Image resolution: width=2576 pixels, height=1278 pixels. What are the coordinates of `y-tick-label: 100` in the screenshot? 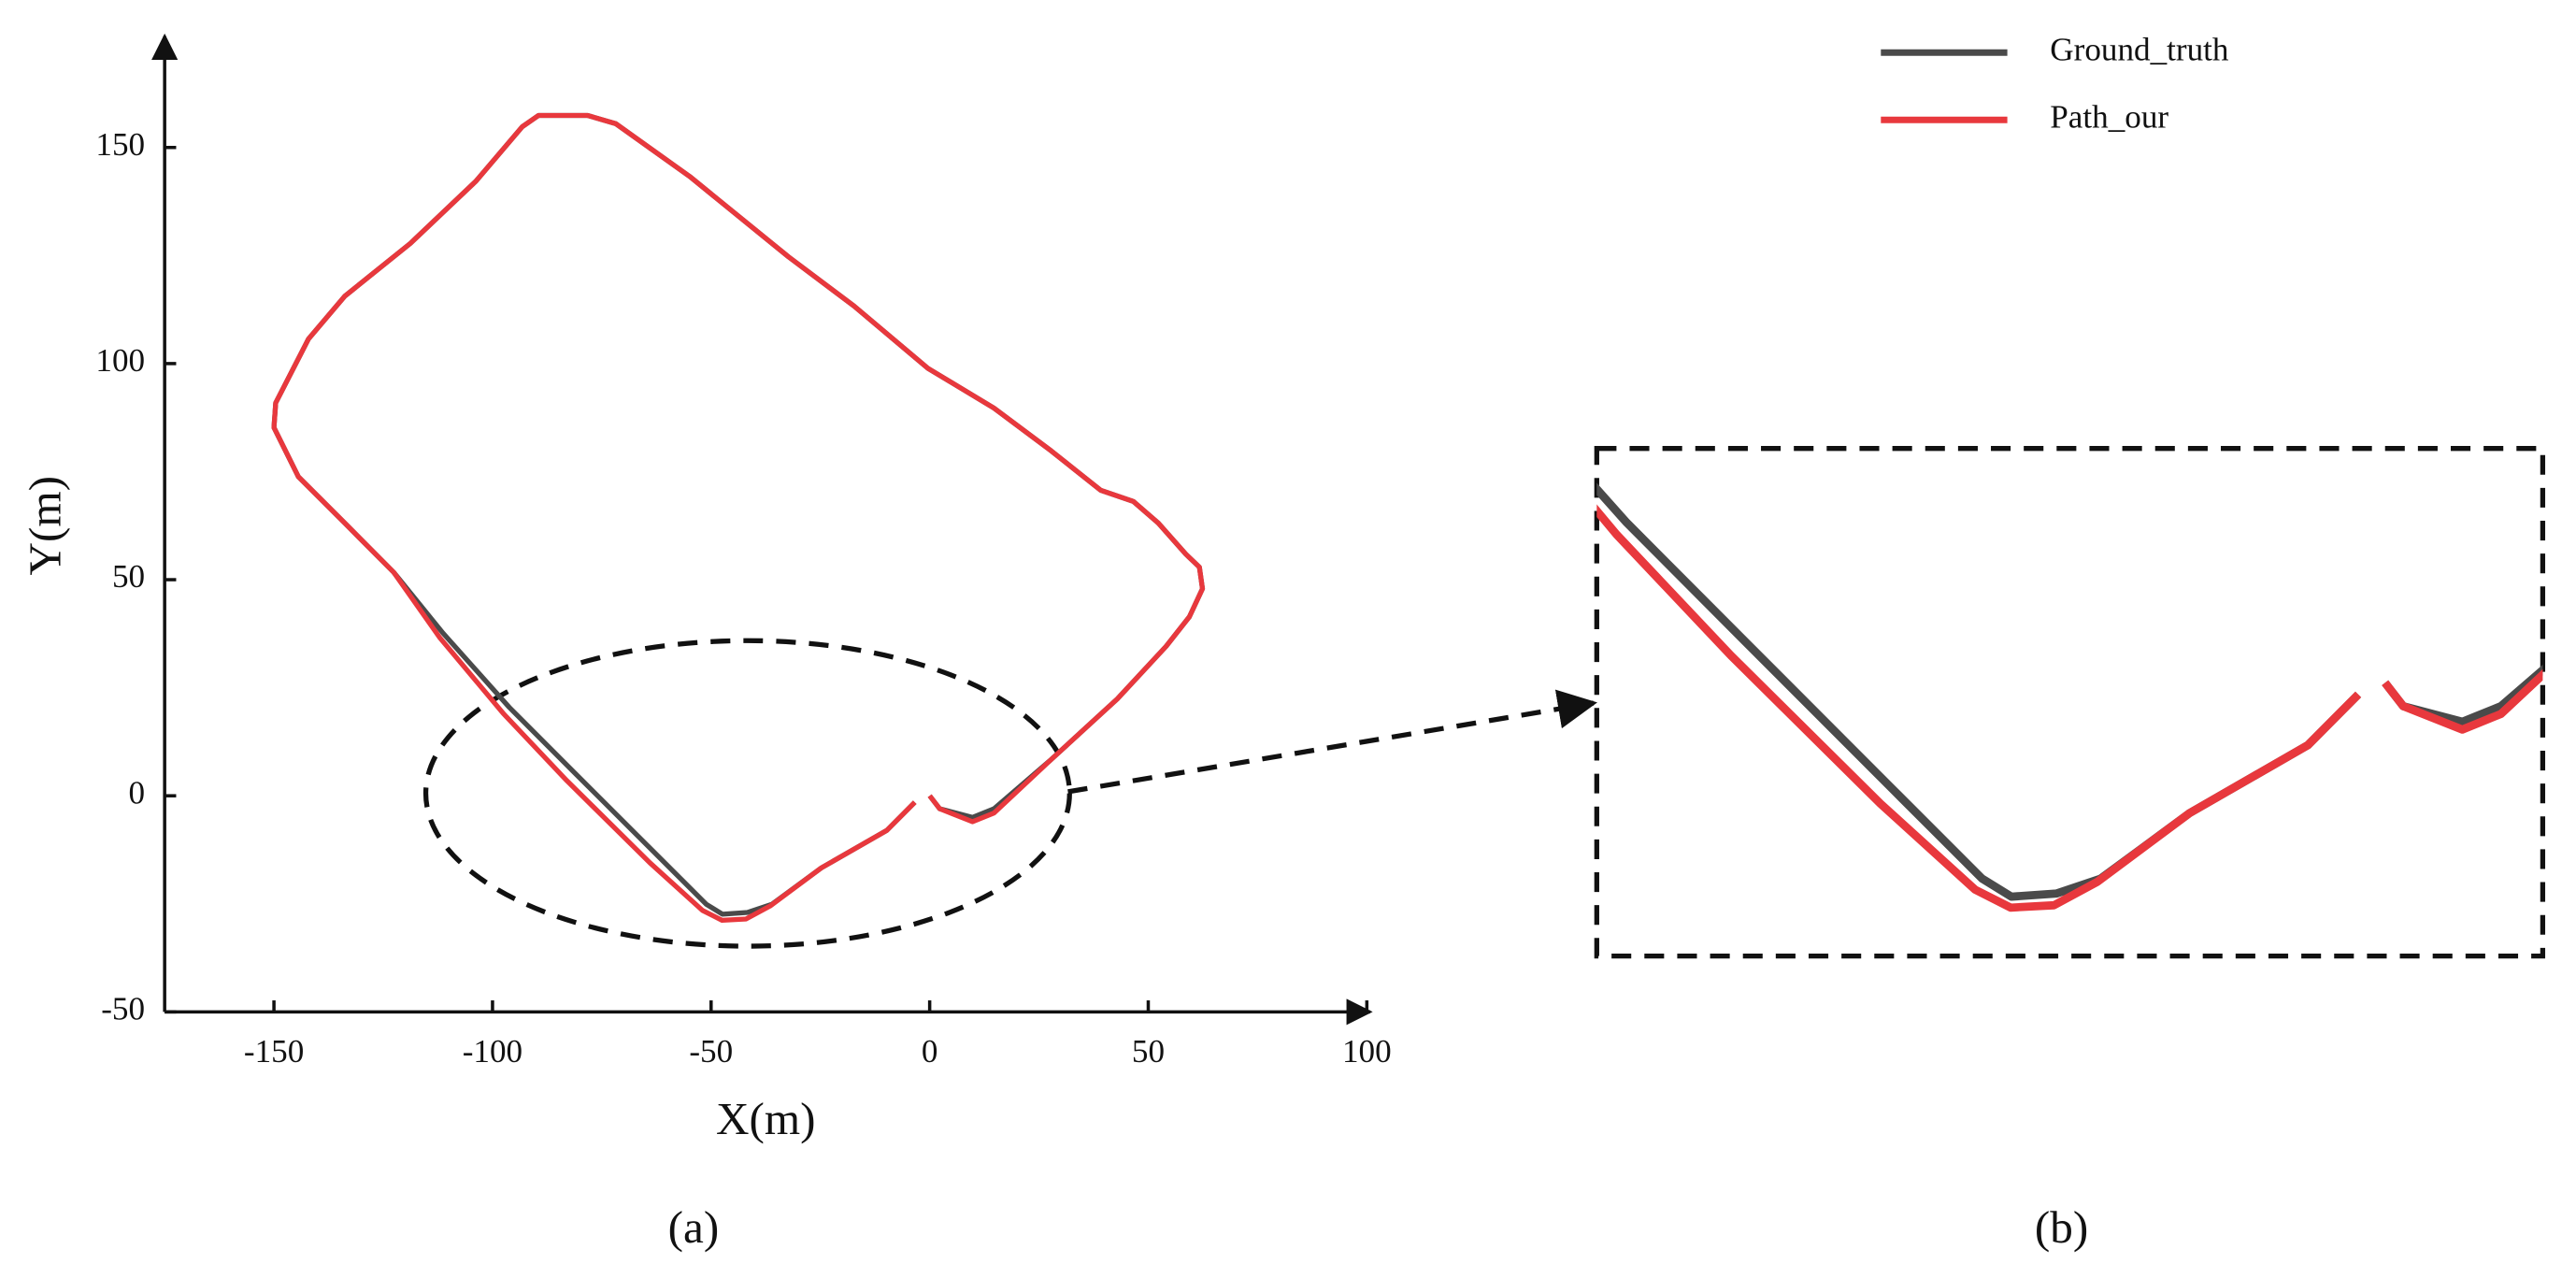 It's located at (120, 360).